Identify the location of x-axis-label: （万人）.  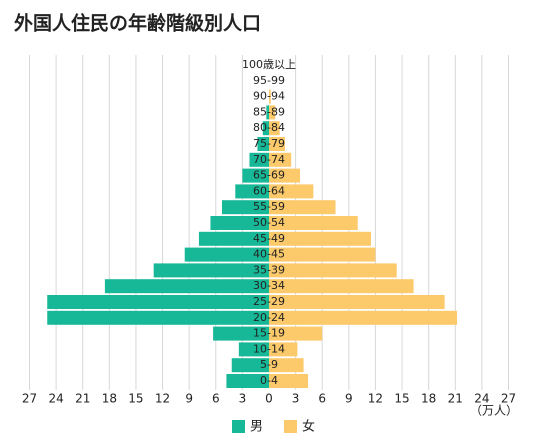
(494, 411).